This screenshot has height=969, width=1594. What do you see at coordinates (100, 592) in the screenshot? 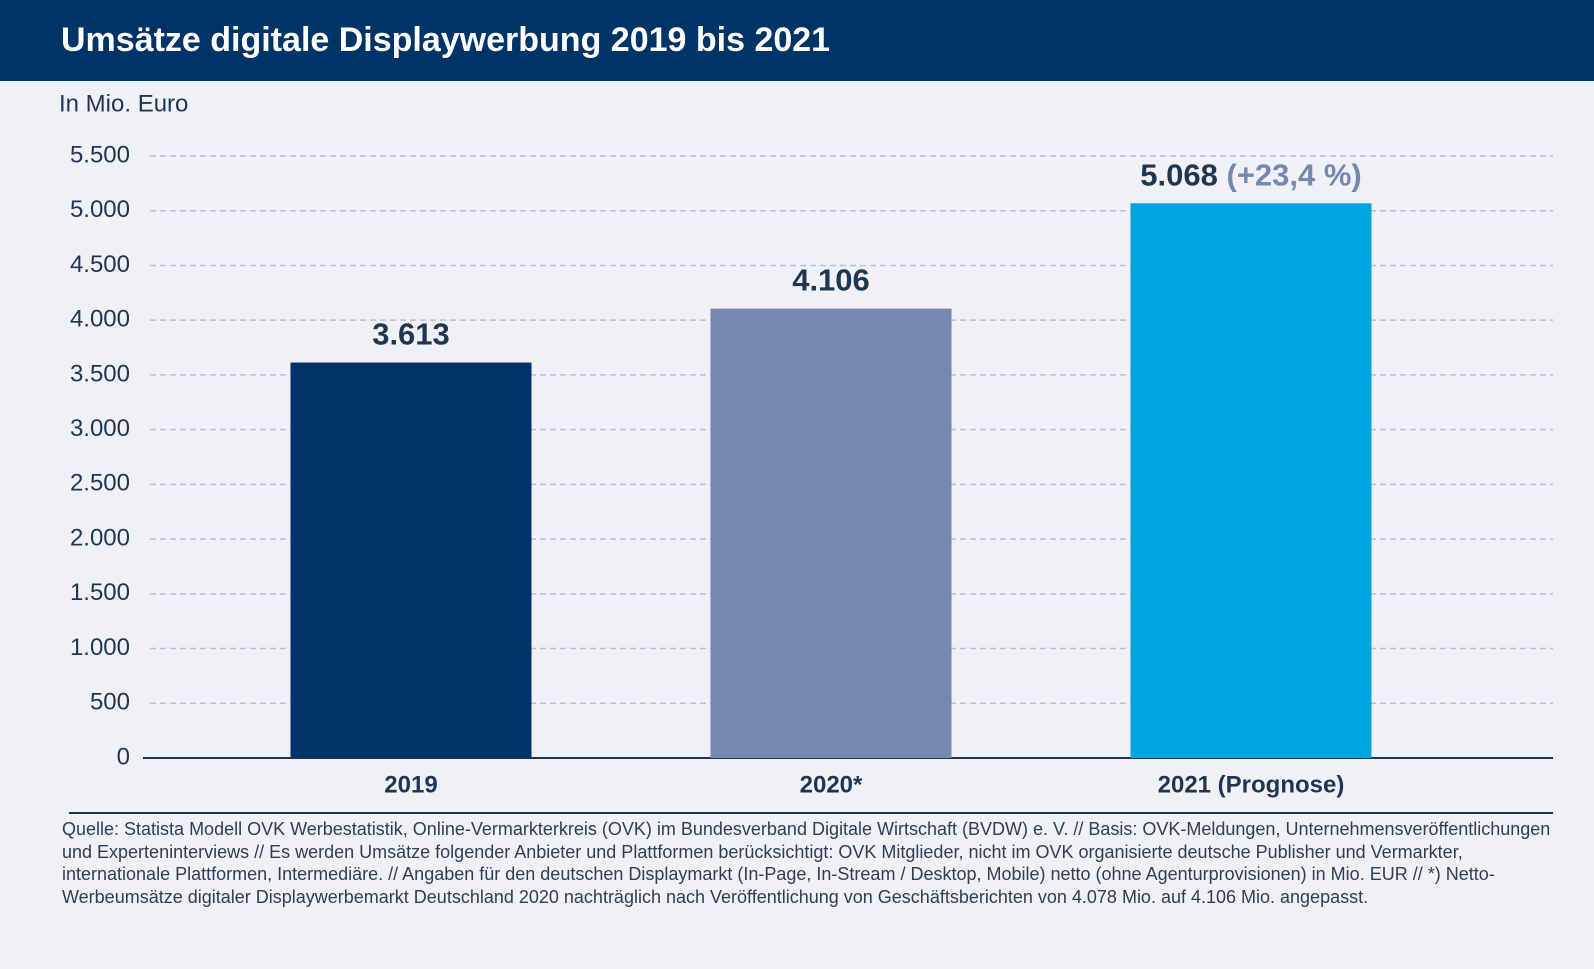
I see `y-tick-label: 1.500` at bounding box center [100, 592].